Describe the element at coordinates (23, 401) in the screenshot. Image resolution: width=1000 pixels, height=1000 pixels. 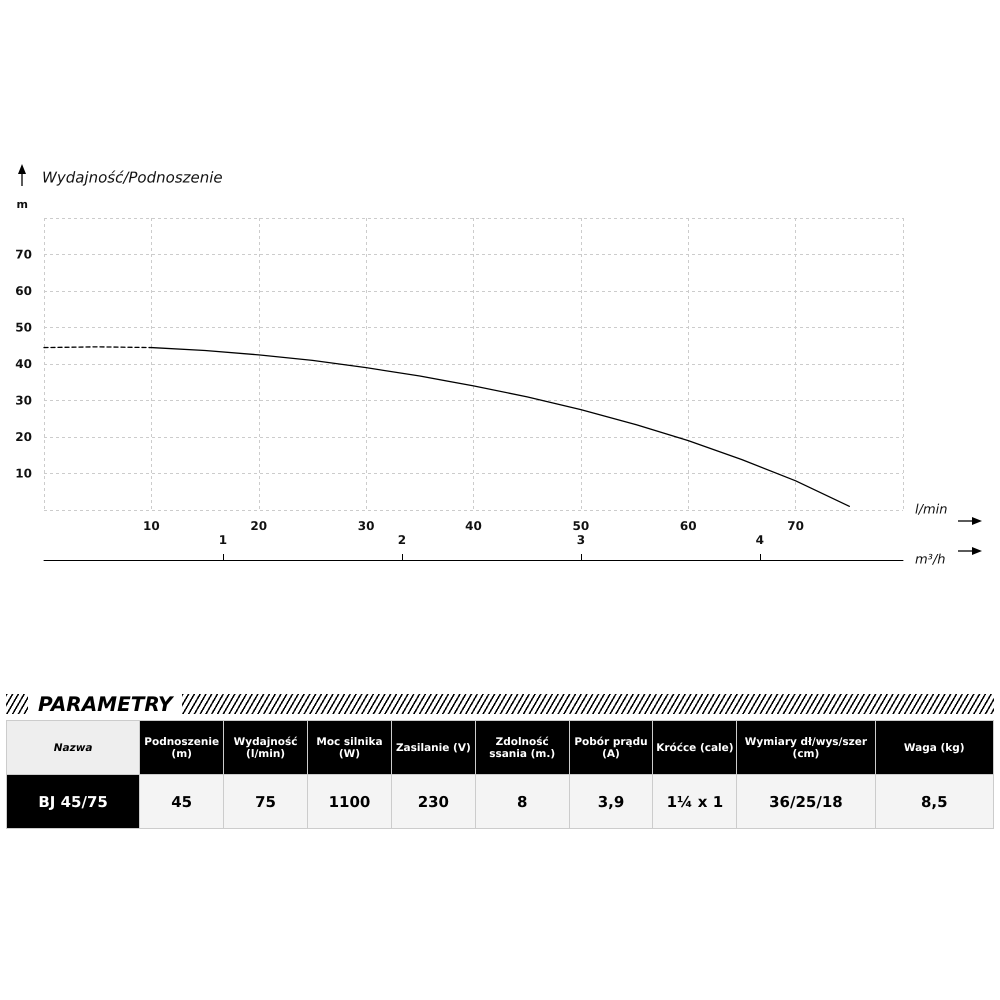
I see `y-tick-label: 30` at that location.